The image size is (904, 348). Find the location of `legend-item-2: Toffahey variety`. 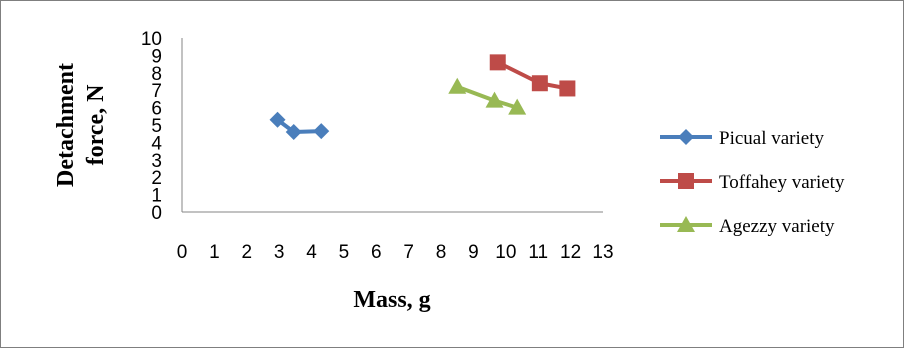

legend-item-2: Toffahey variety is located at coordinates (752, 182).